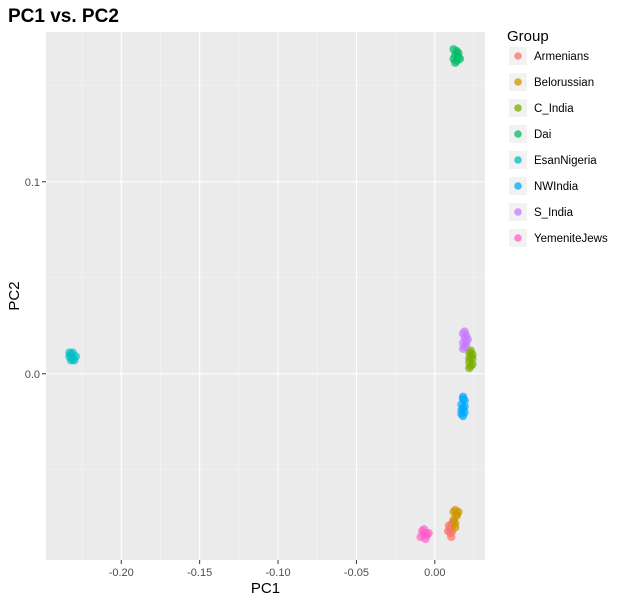  I want to click on legend-item-esannigeria: EsanNigeria, so click(553, 160).